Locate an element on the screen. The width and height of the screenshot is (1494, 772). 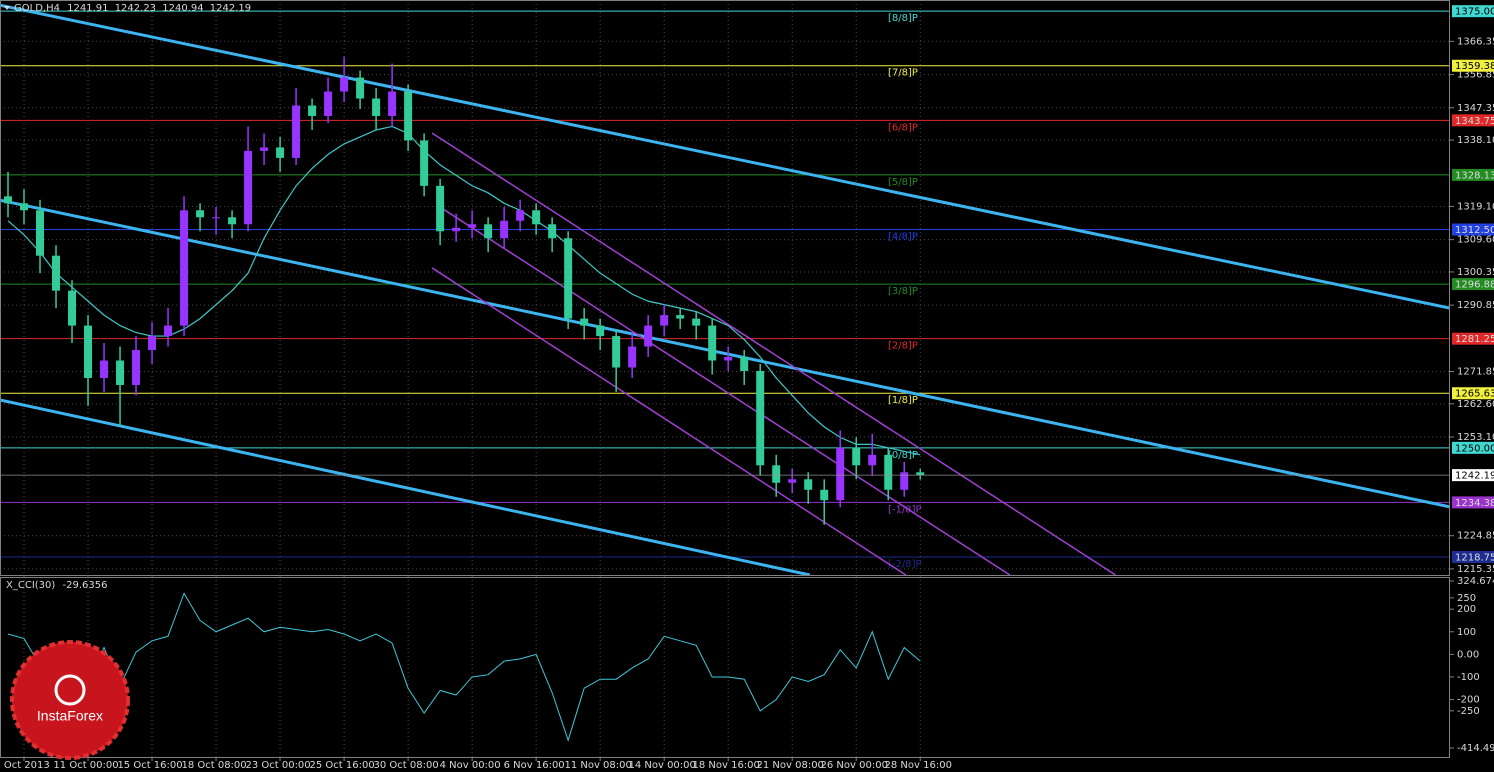
x-tick-label: 11 Nov 08:00 is located at coordinates (597, 765).